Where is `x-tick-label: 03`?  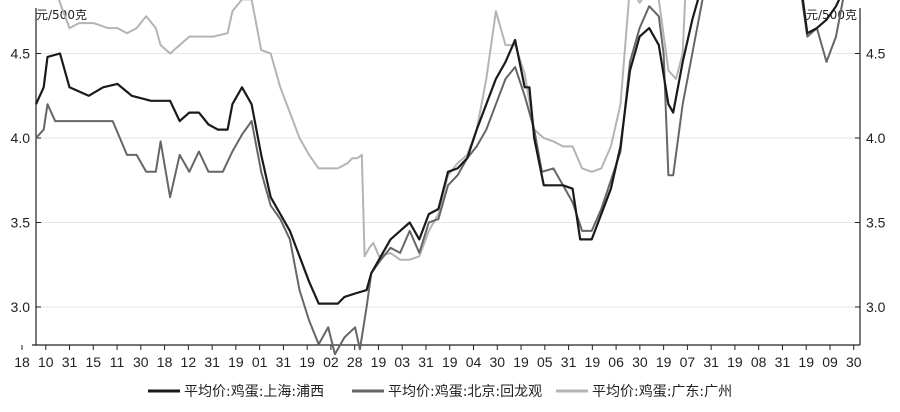 x-tick-label: 03 is located at coordinates (402, 362).